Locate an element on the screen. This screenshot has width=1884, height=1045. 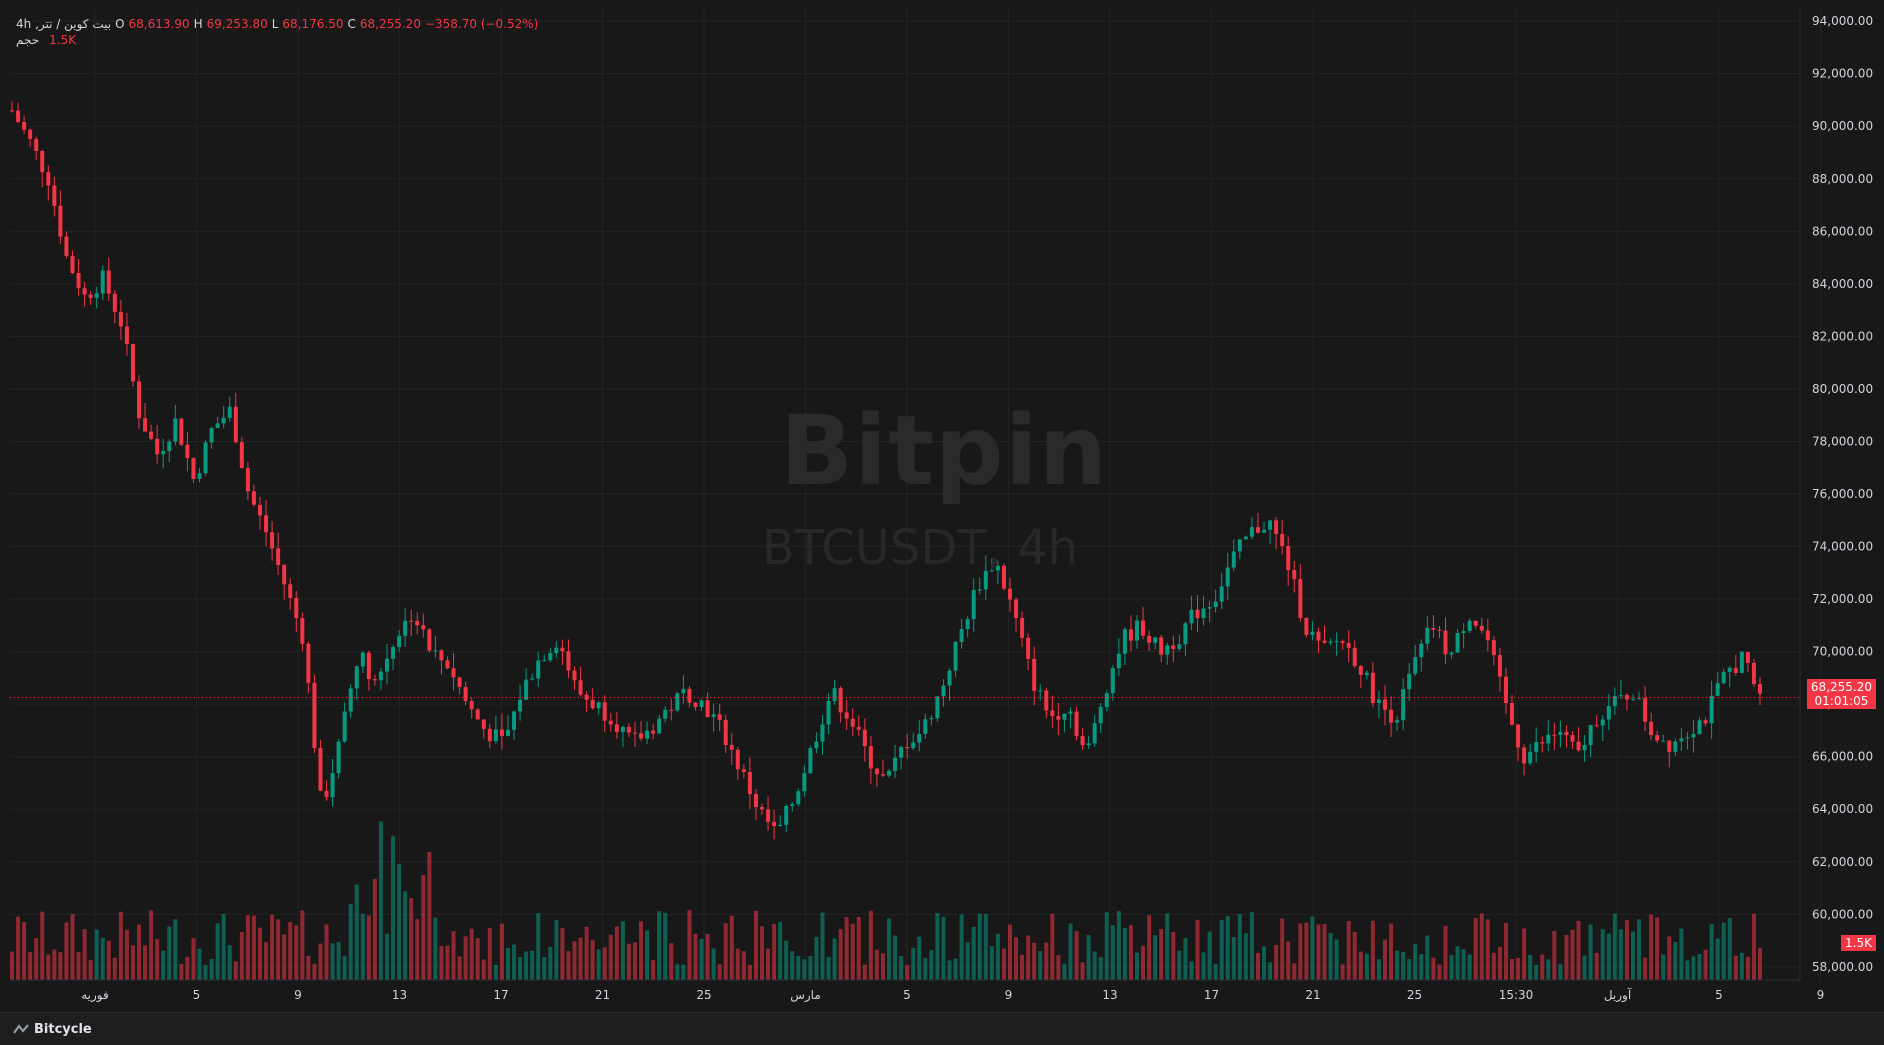
symbol-title: بیت کوین / تتر, 4h is located at coordinates (64, 24).